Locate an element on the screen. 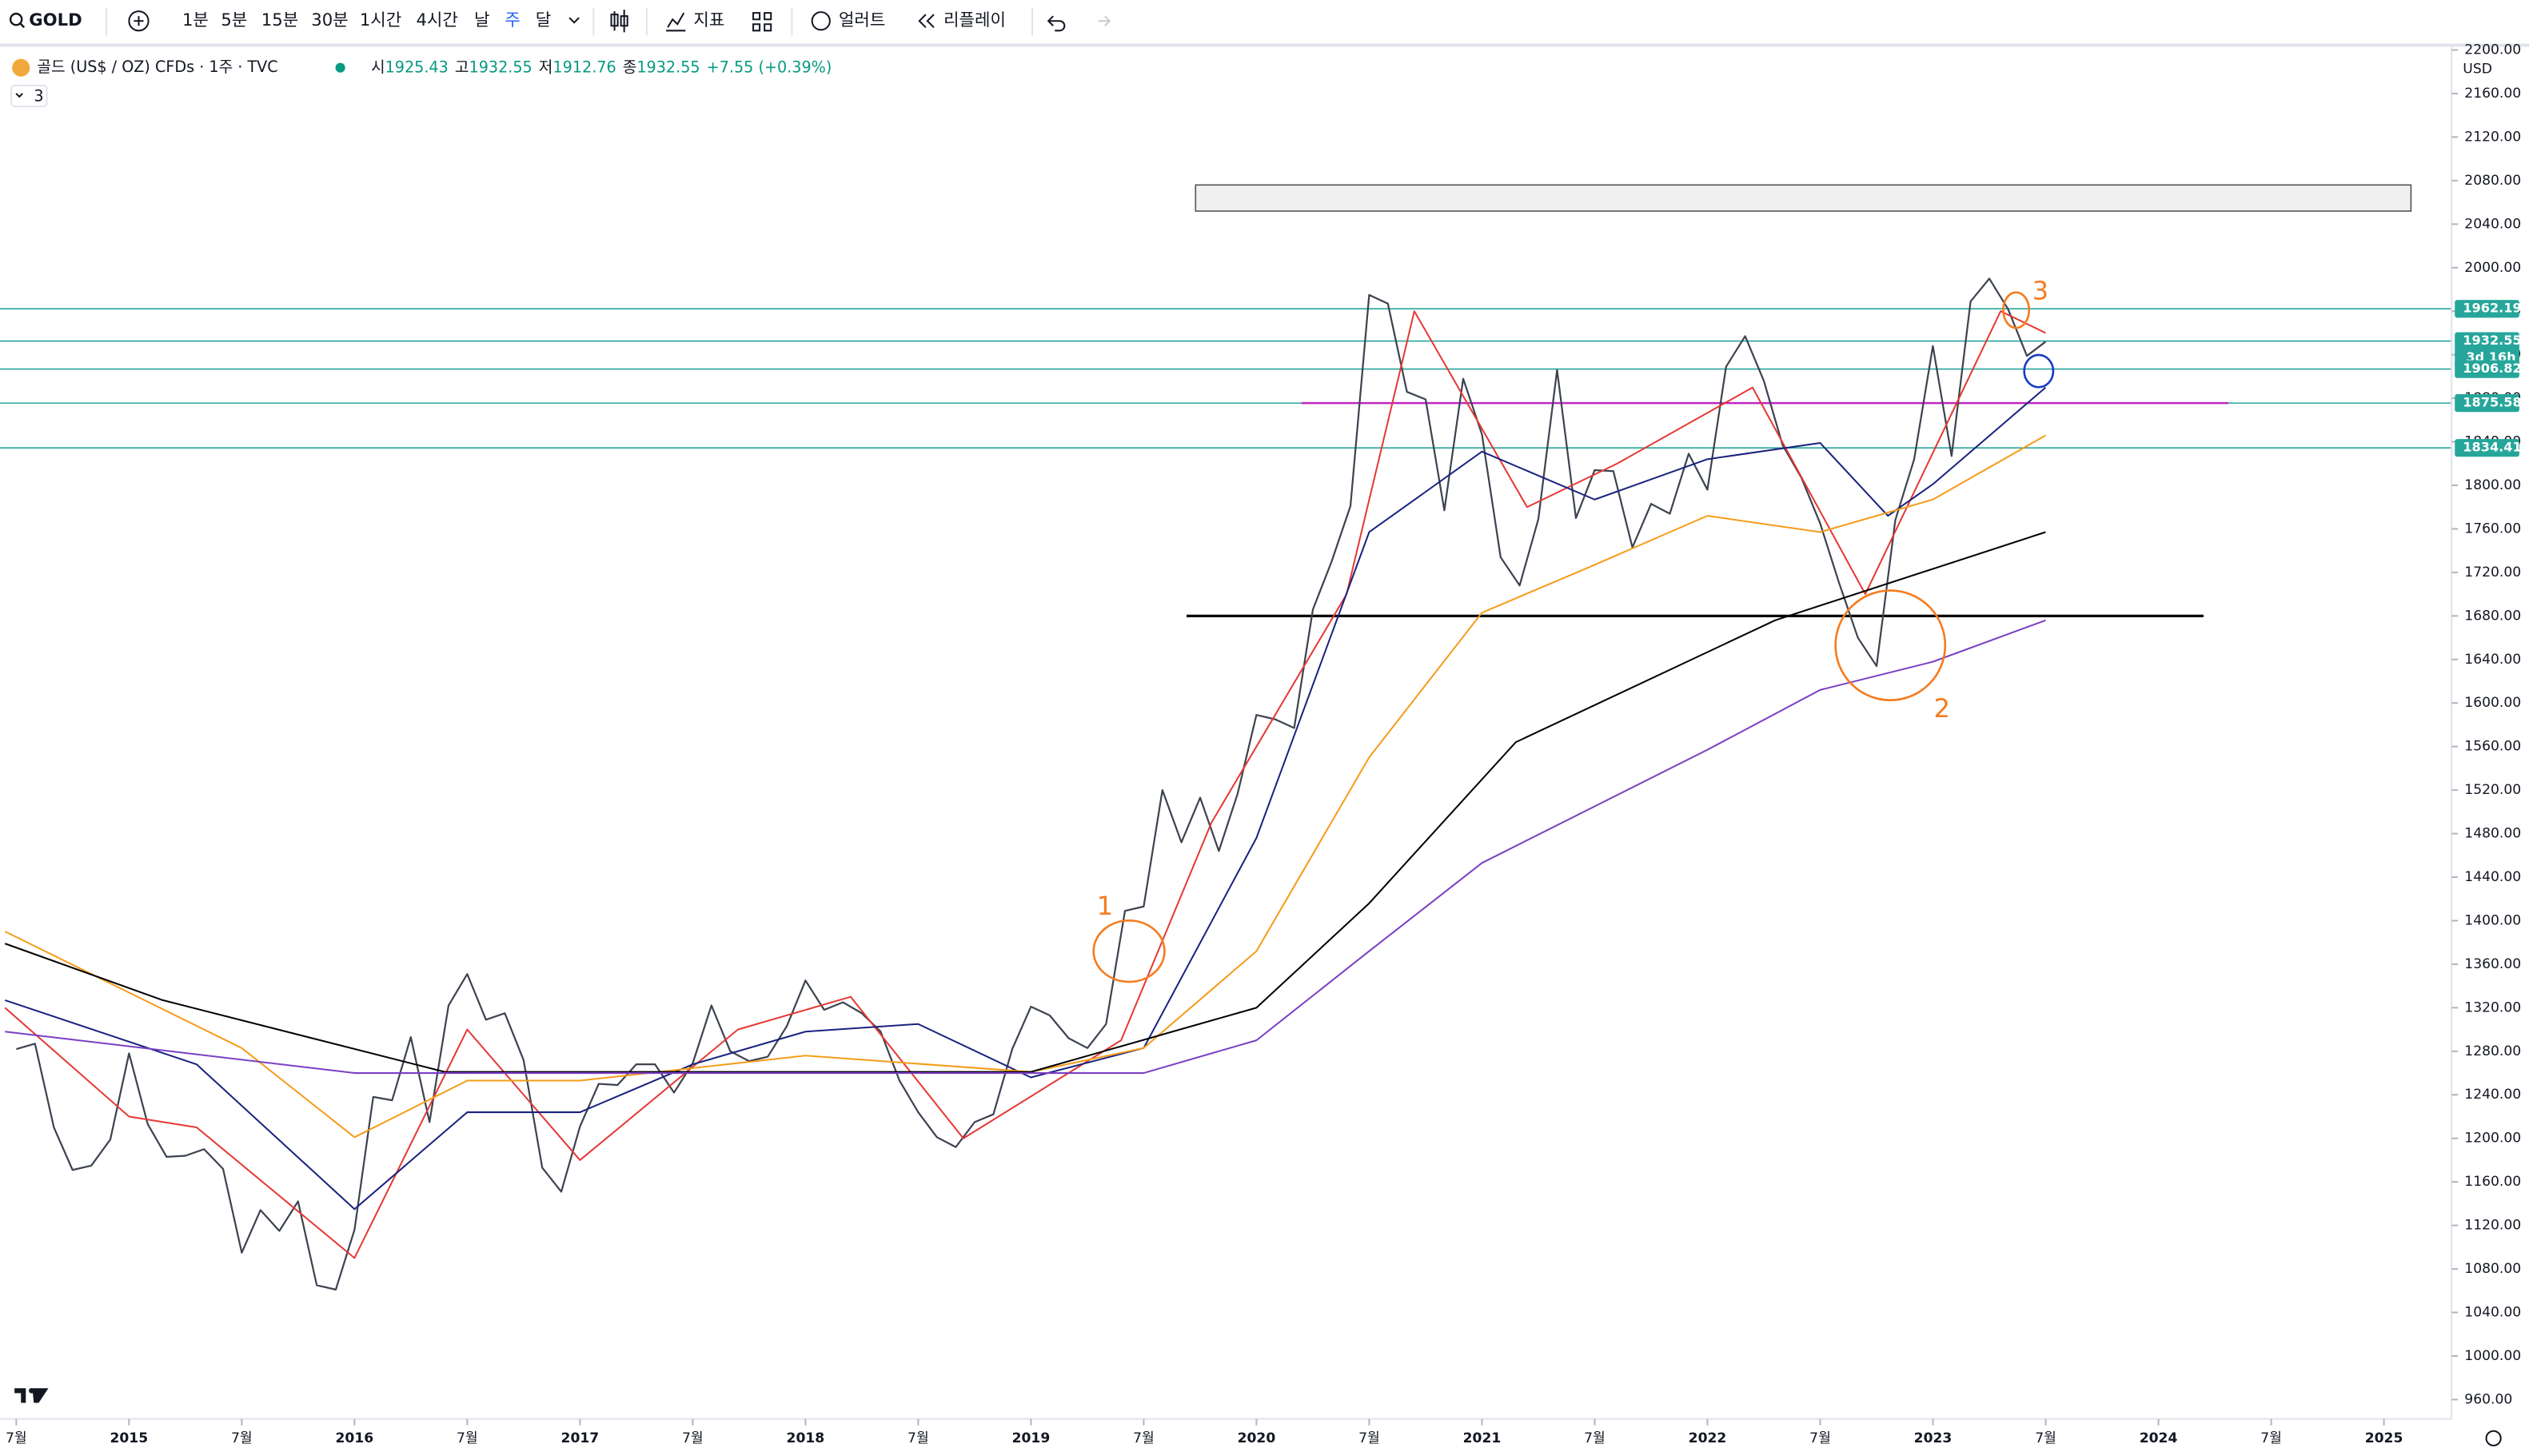 The width and height of the screenshot is (2529, 1456). interval: 1시간 is located at coordinates (380, 20).